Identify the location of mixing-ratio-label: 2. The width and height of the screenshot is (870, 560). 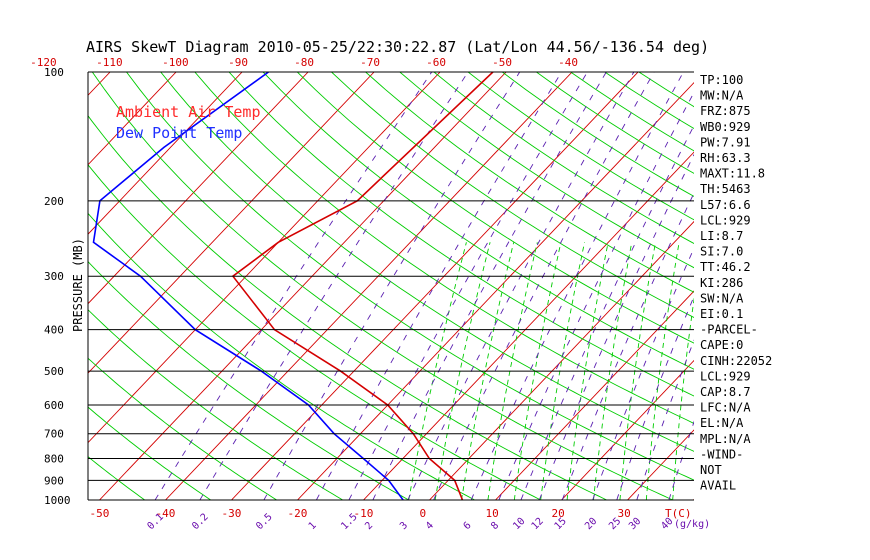
(369, 526).